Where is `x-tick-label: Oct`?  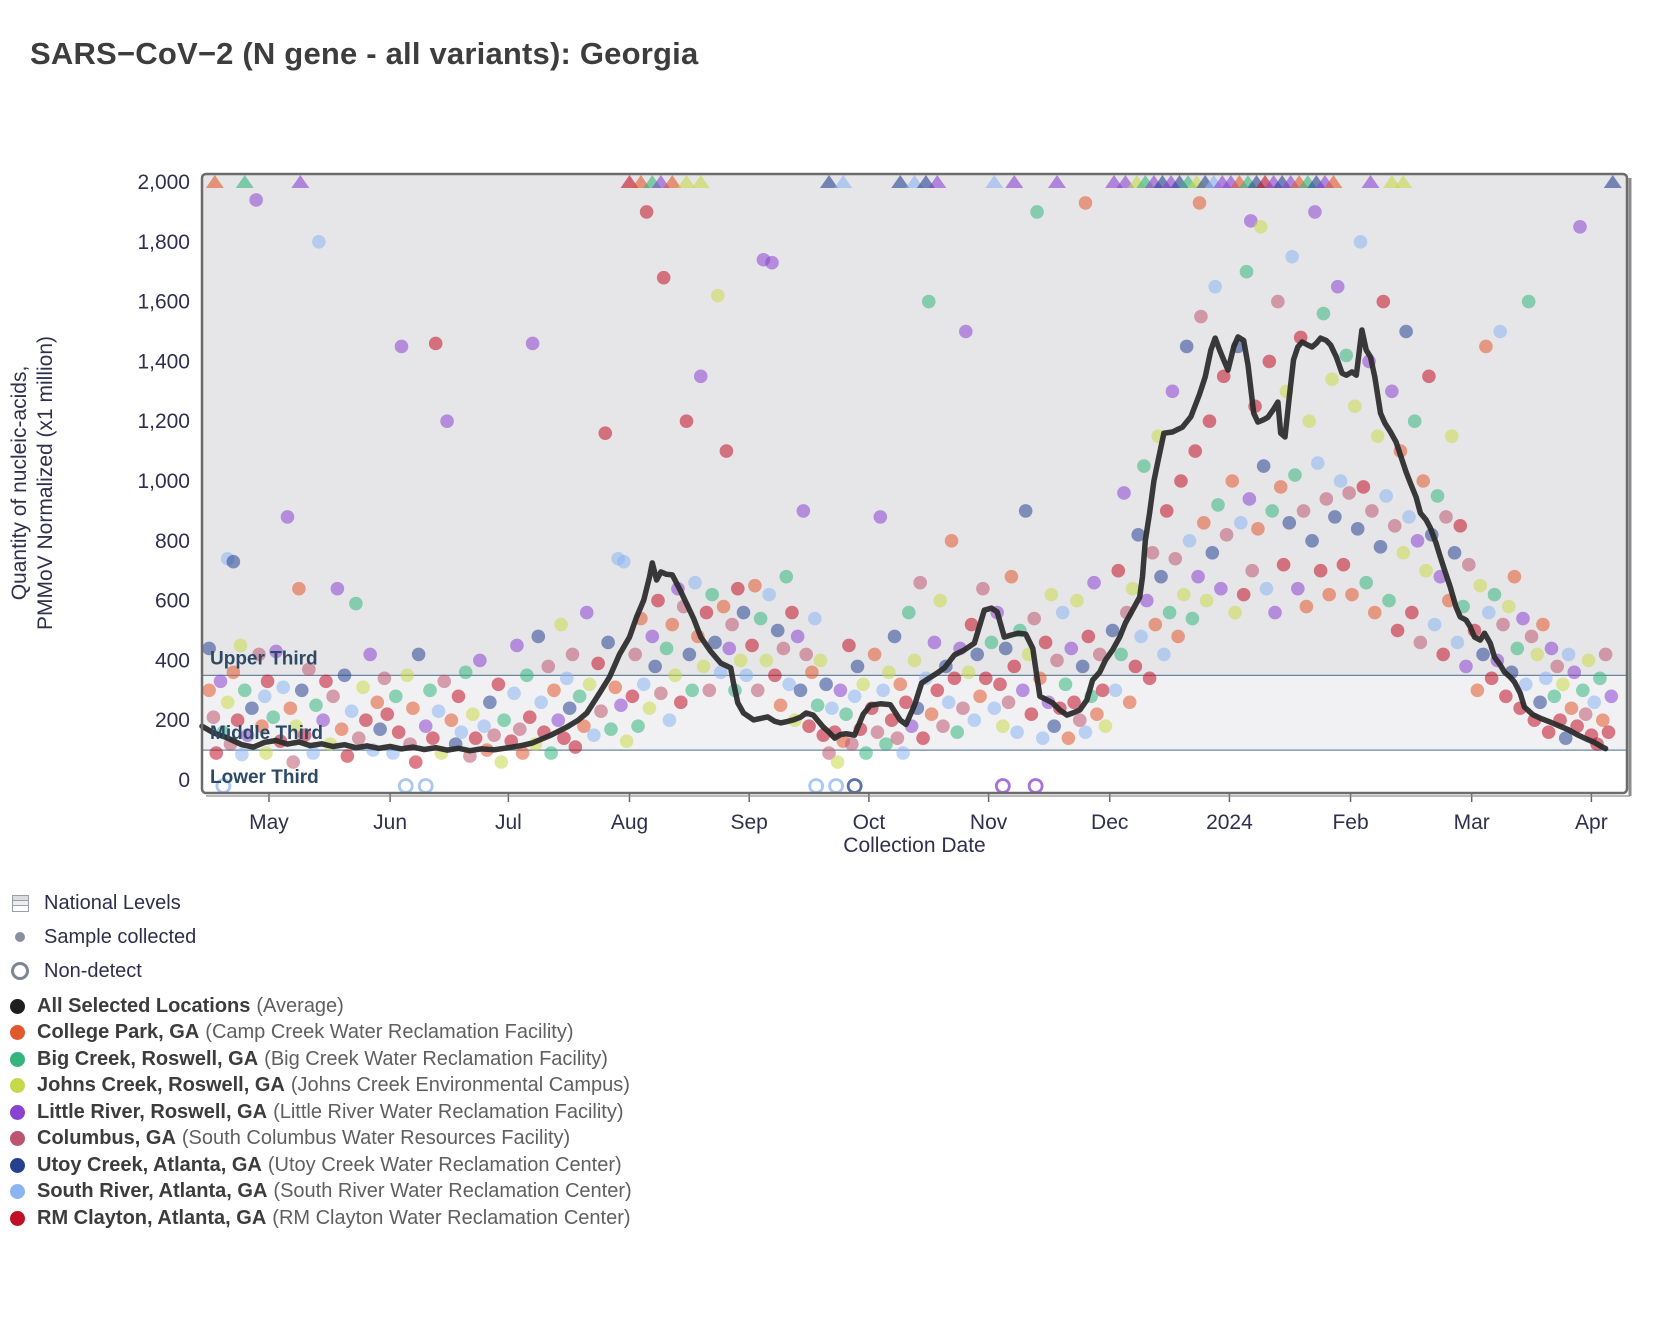
x-tick-label: Oct is located at coordinates (869, 822).